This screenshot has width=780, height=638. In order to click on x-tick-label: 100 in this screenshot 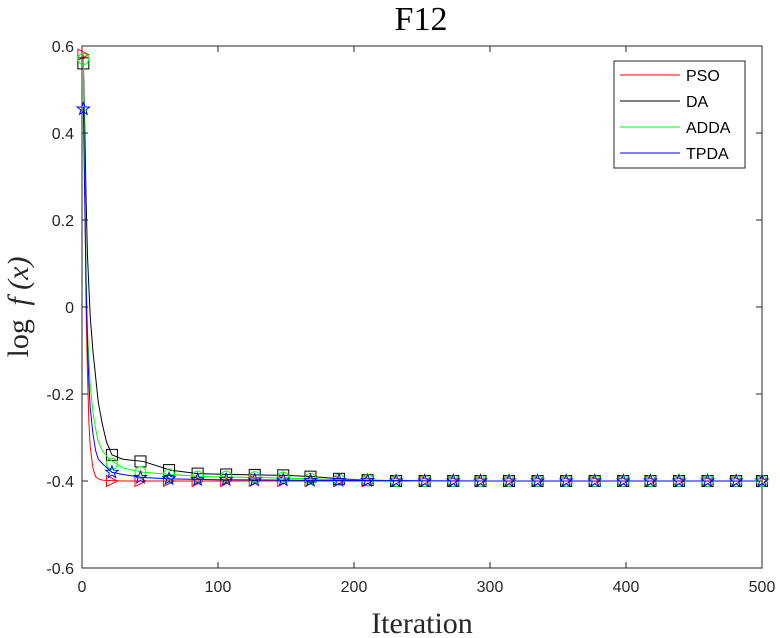, I will do `click(218, 587)`.